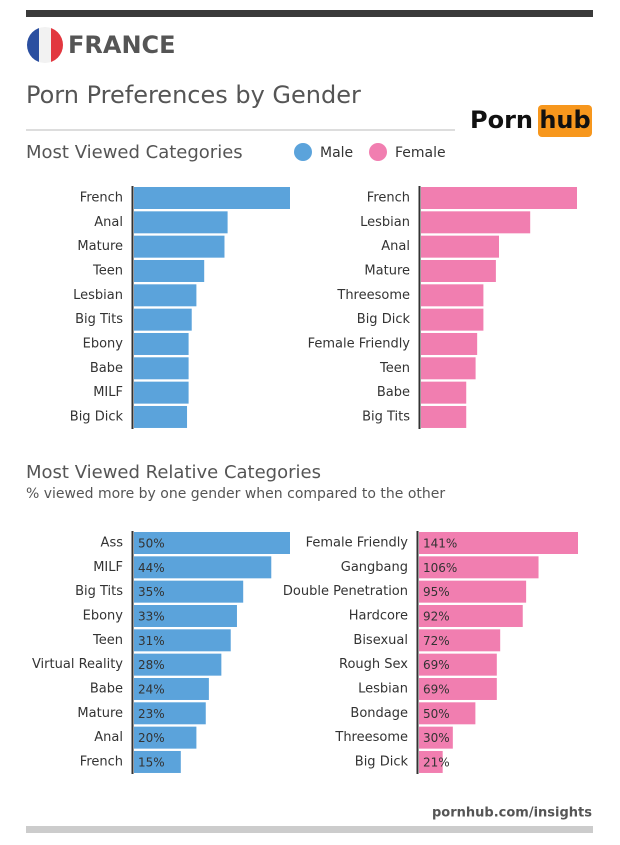 The width and height of the screenshot is (620, 845). I want to click on value-label: 20%, so click(151, 738).